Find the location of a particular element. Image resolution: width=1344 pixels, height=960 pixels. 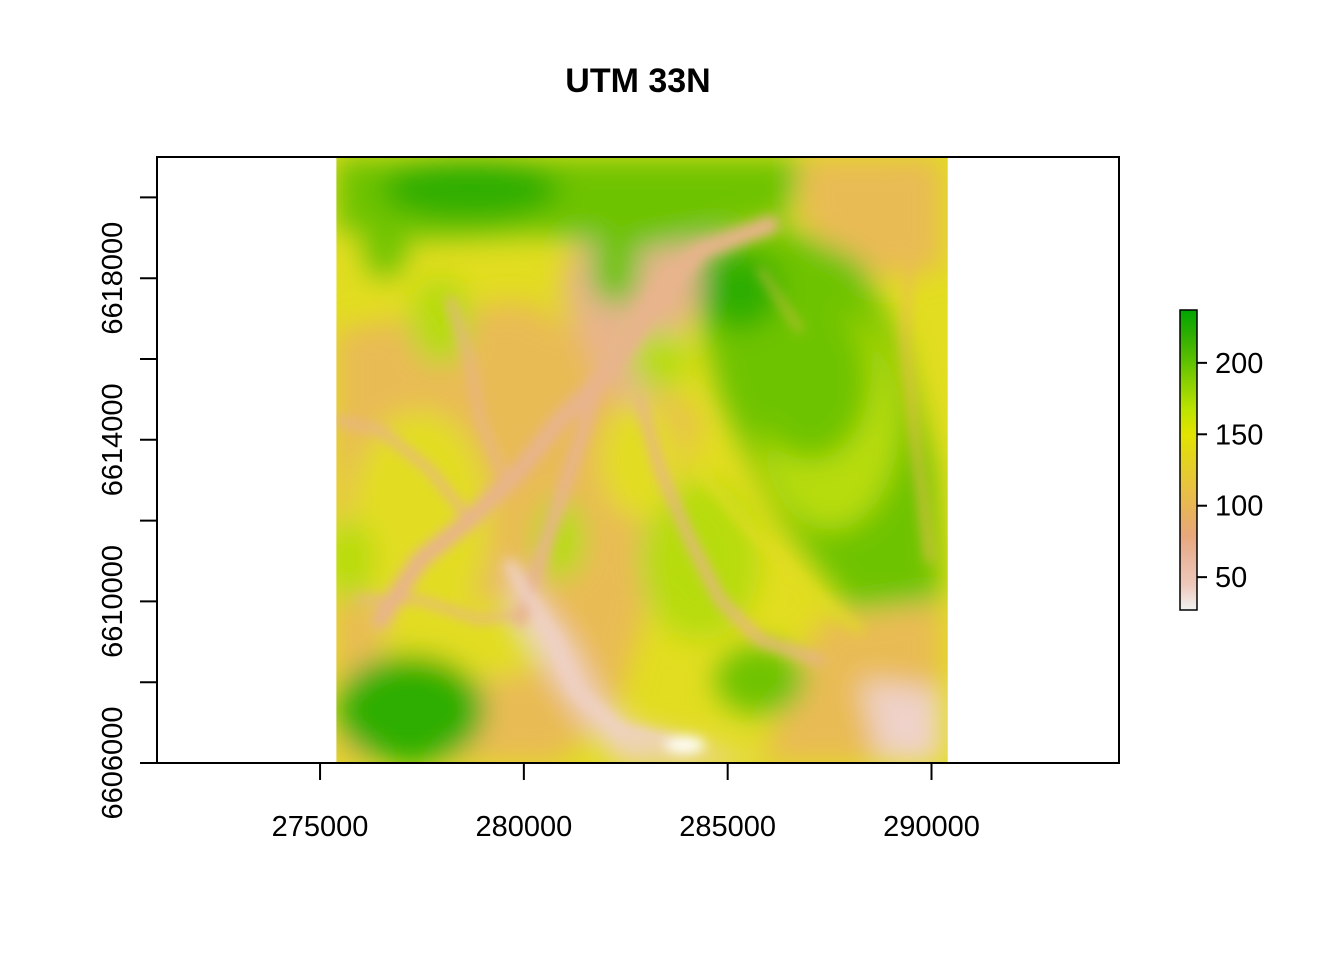

elevation-legend: 50 100 150 200 is located at coordinates (1221, 460).